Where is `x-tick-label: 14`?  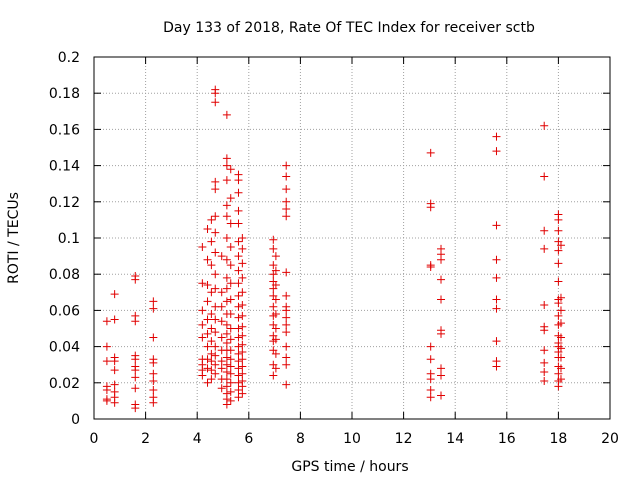 x-tick-label: 14 is located at coordinates (455, 439).